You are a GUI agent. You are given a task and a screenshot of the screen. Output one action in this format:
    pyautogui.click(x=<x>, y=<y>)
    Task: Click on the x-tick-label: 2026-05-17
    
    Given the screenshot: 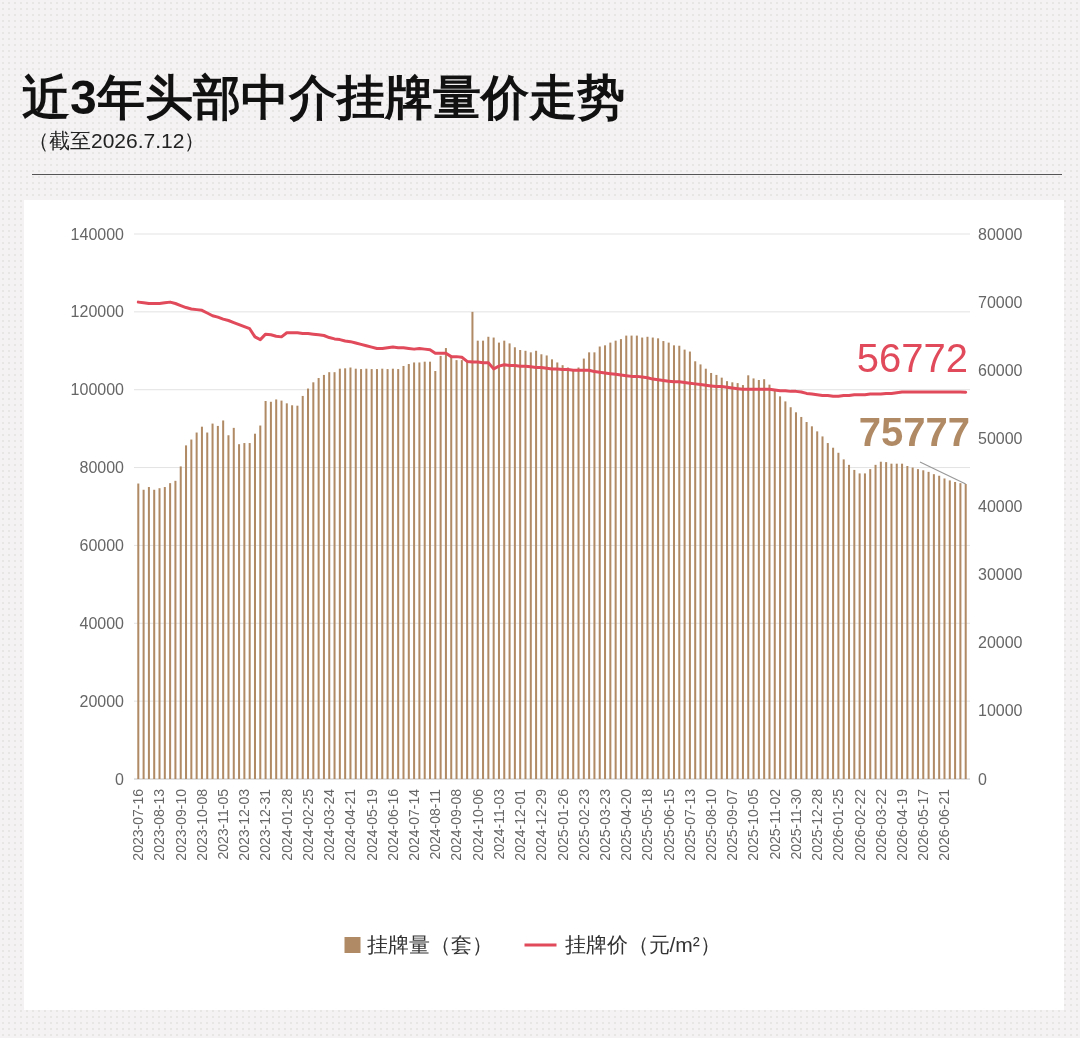 What is the action you would take?
    pyautogui.click(x=923, y=824)
    